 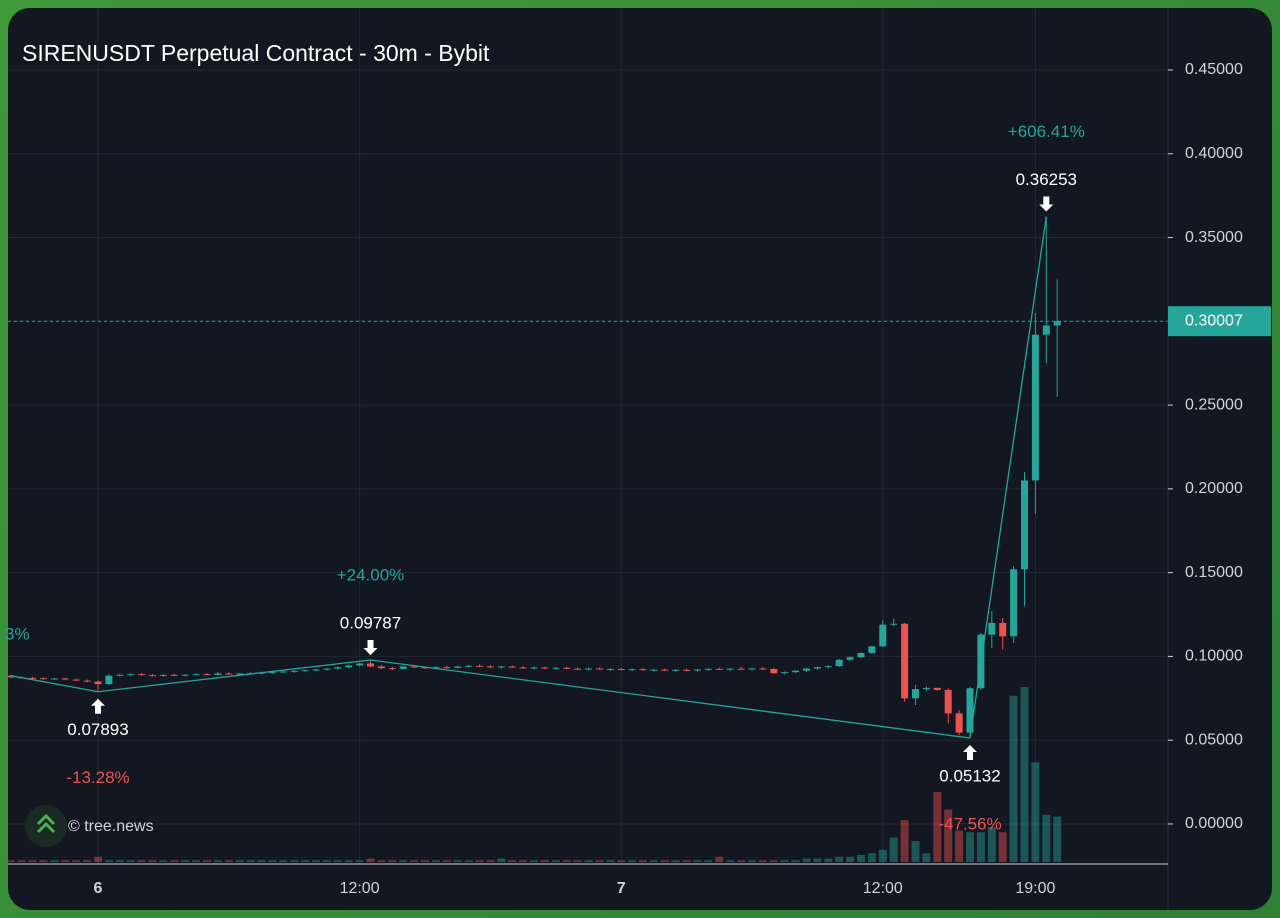 I want to click on x-tick-label: 7, so click(x=621, y=888).